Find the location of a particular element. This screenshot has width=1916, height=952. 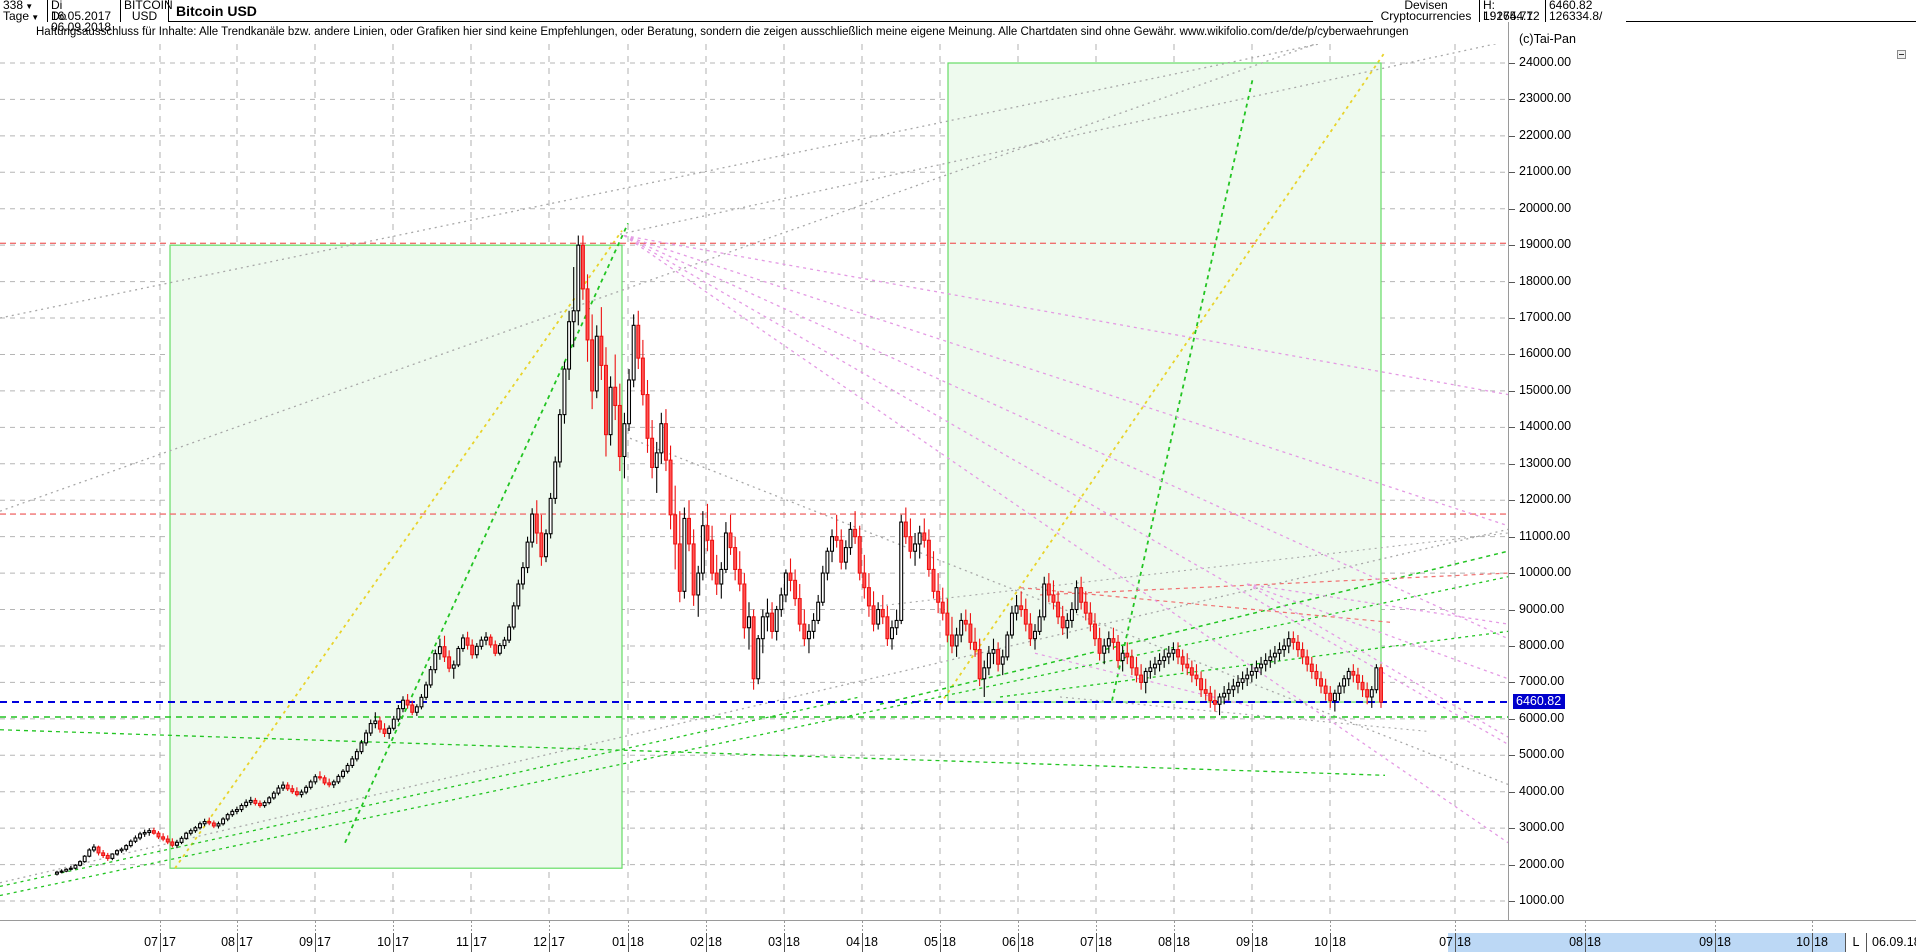

symbol-cell: BITCOIN USD is located at coordinates (147, 11).